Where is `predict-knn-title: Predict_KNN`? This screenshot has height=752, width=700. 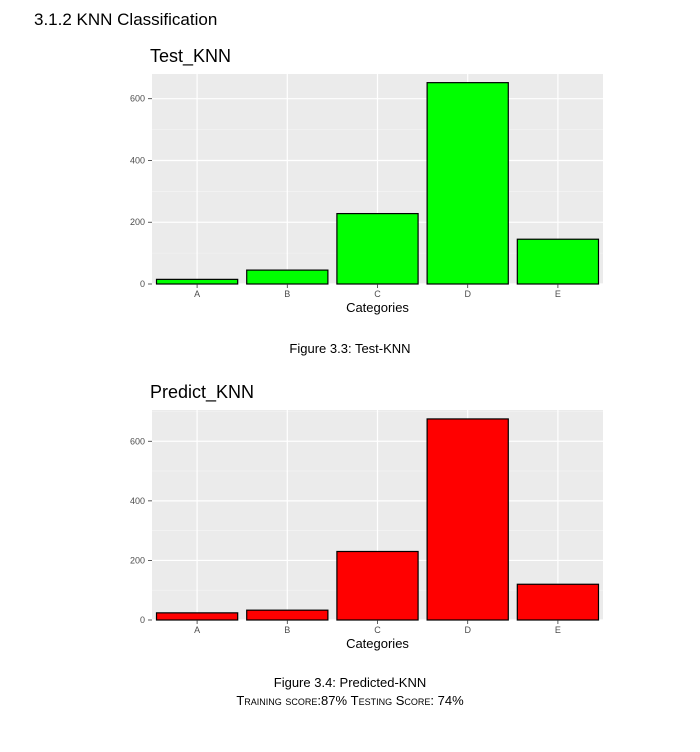
predict-knn-title: Predict_KNN is located at coordinates (202, 392).